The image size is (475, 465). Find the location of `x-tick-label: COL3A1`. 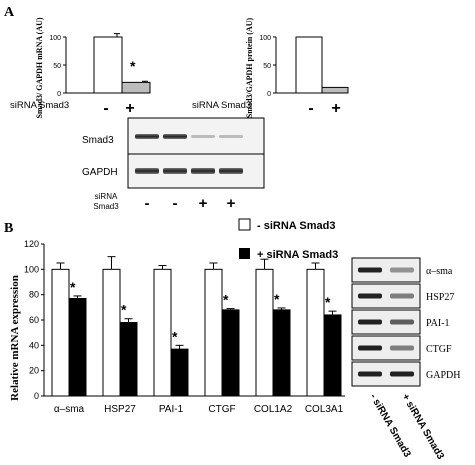

x-tick-label: COL3A1 is located at coordinates (324, 409).